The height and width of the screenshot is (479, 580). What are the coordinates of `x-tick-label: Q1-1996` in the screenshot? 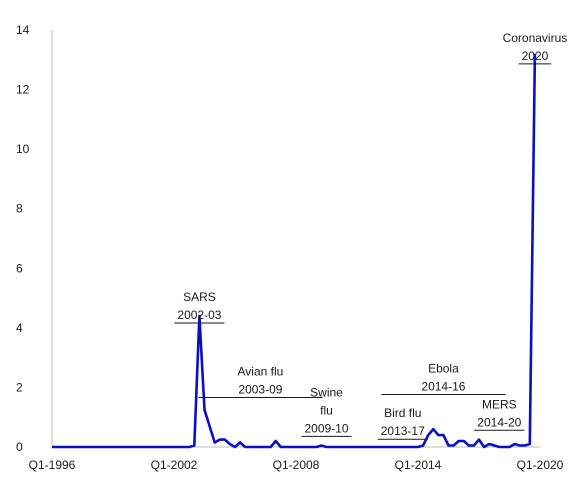 It's located at (52, 465).